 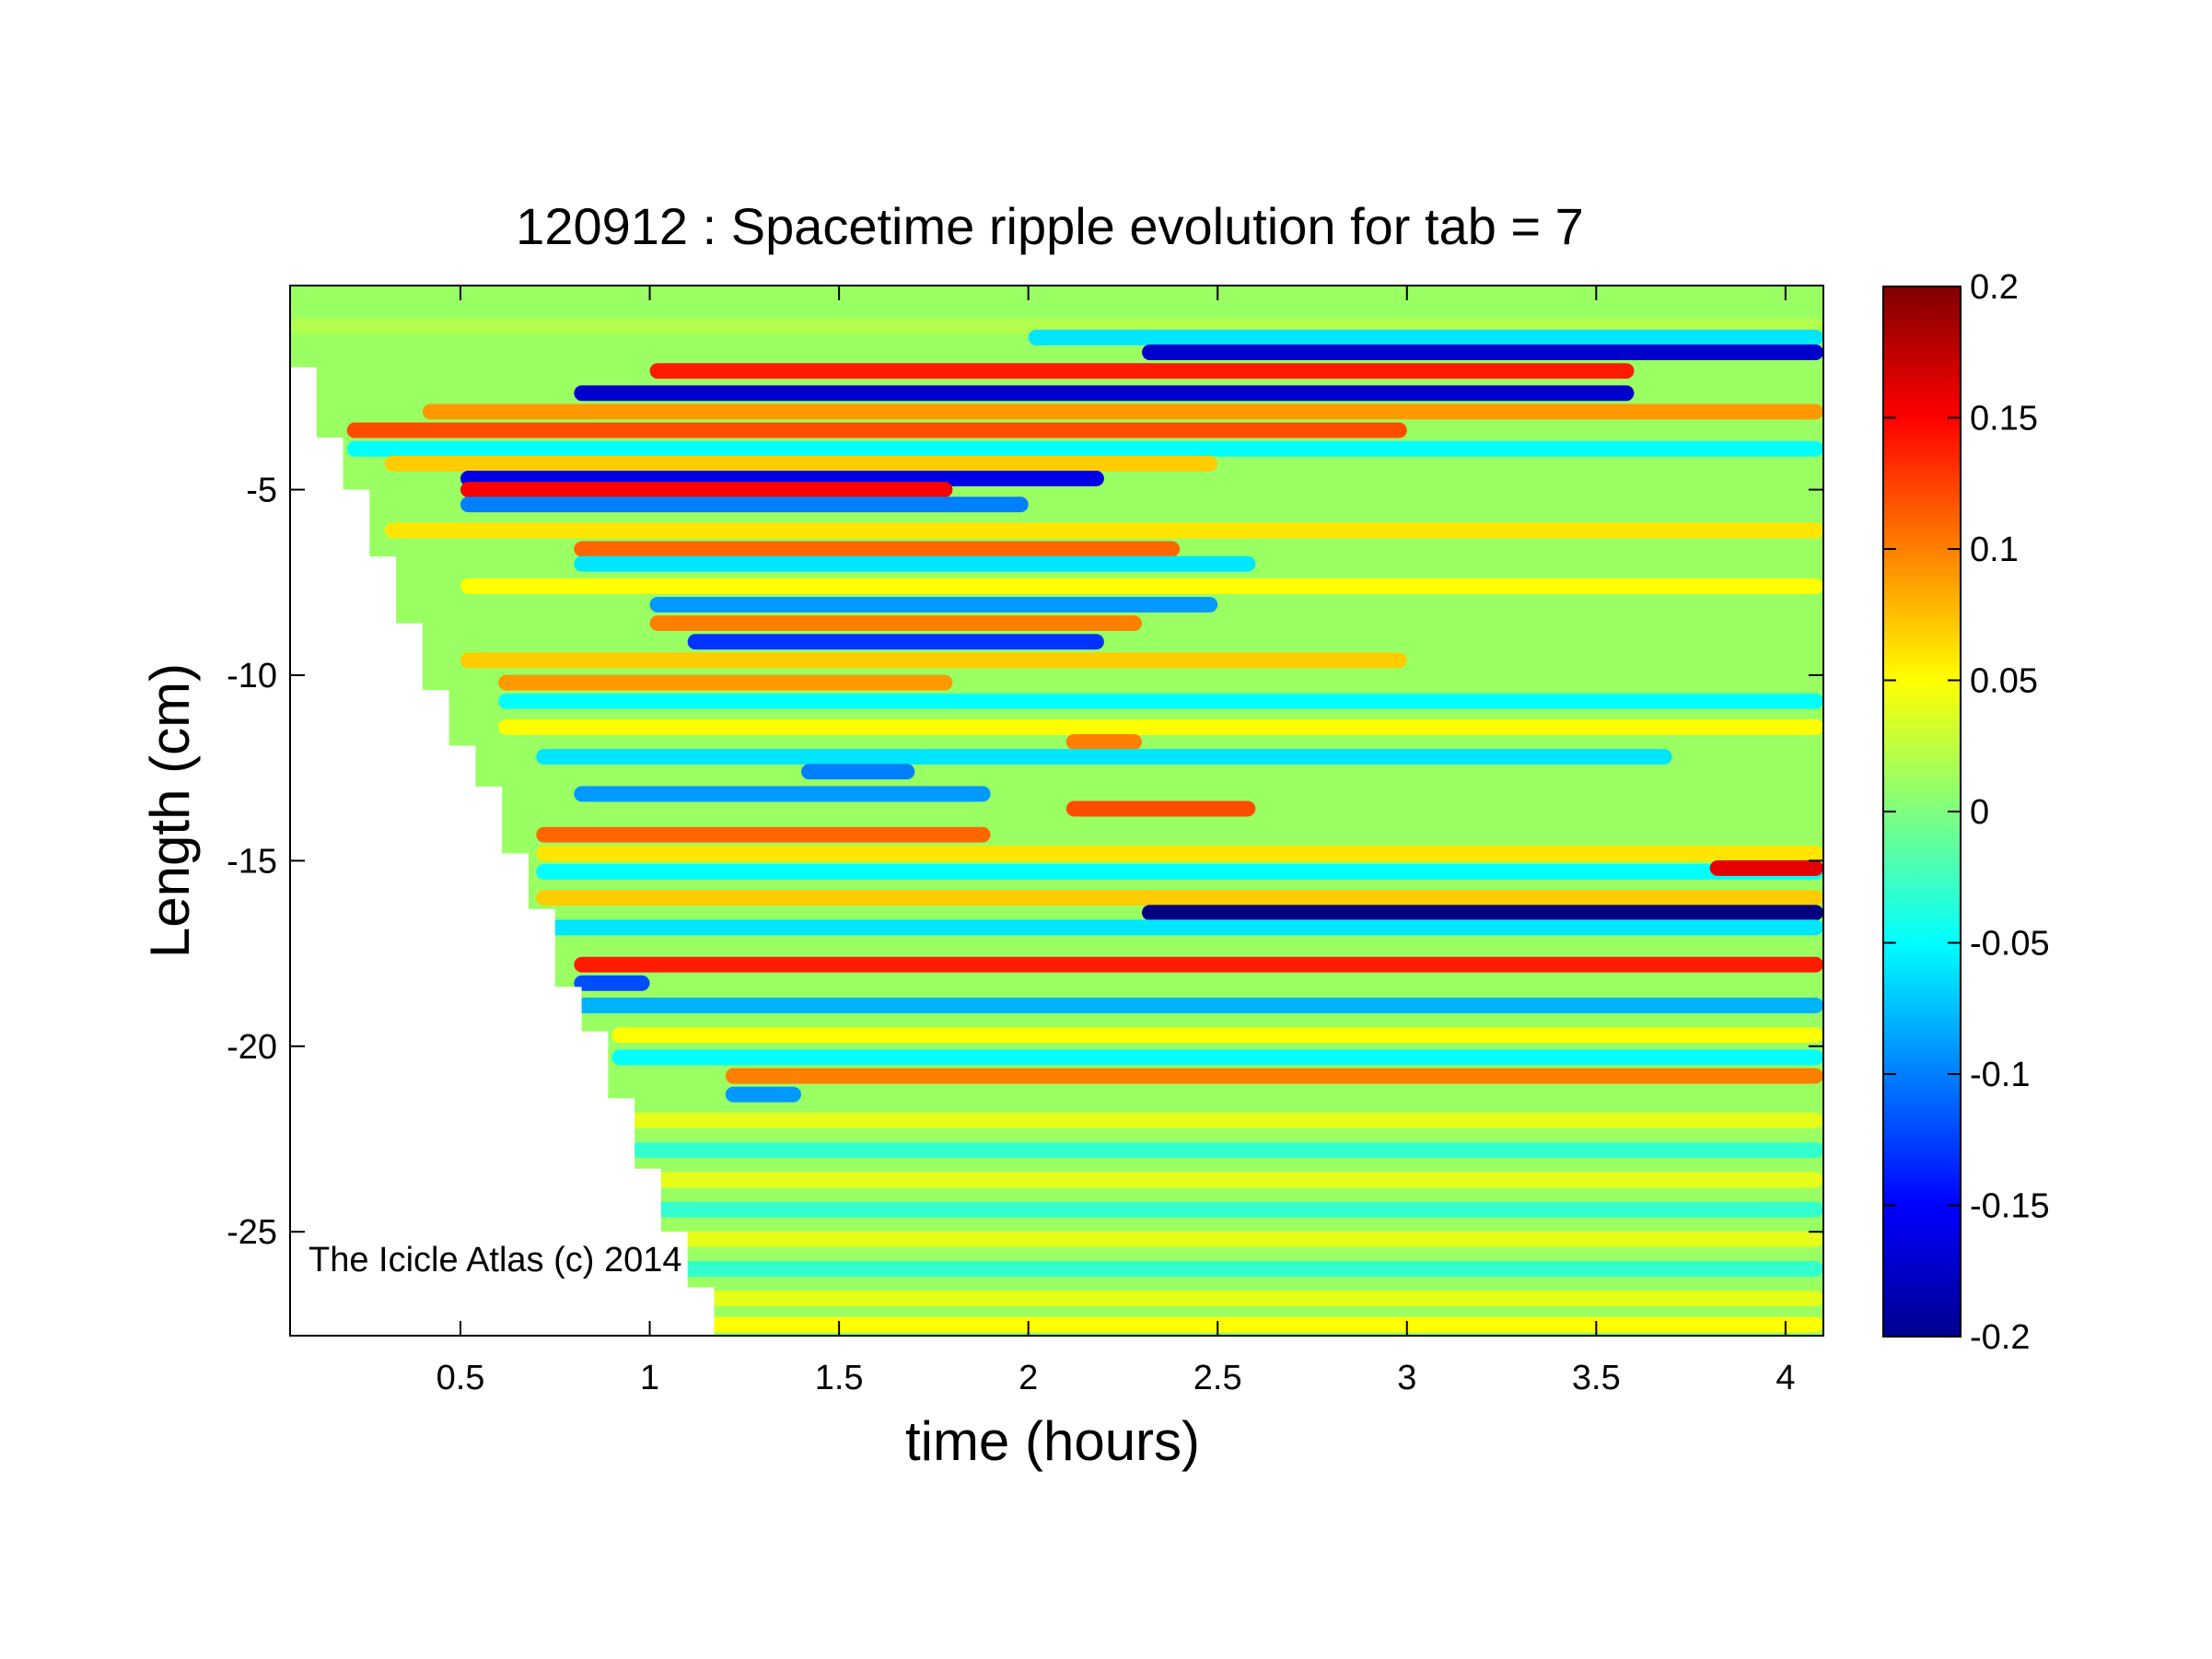 What do you see at coordinates (461, 1378) in the screenshot?
I see `x-tick-label: 0.5` at bounding box center [461, 1378].